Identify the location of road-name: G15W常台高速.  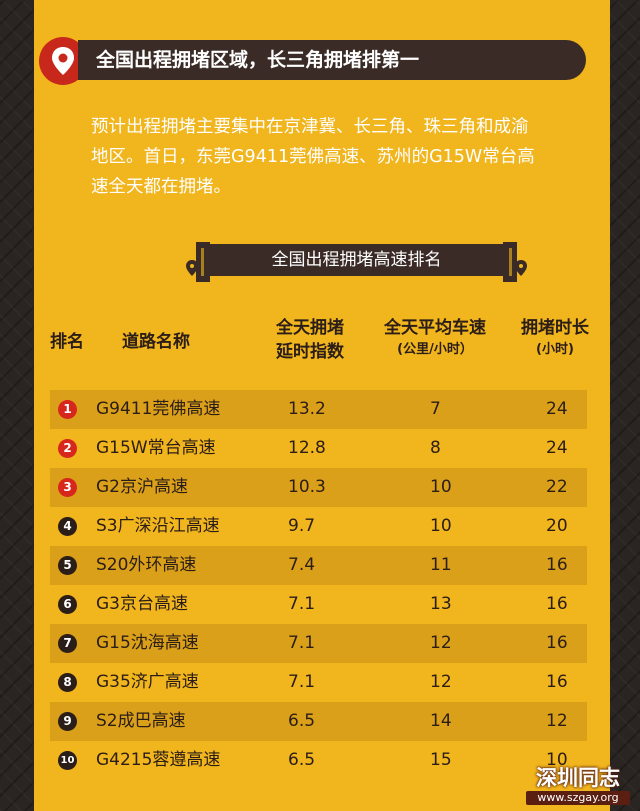
(156, 448).